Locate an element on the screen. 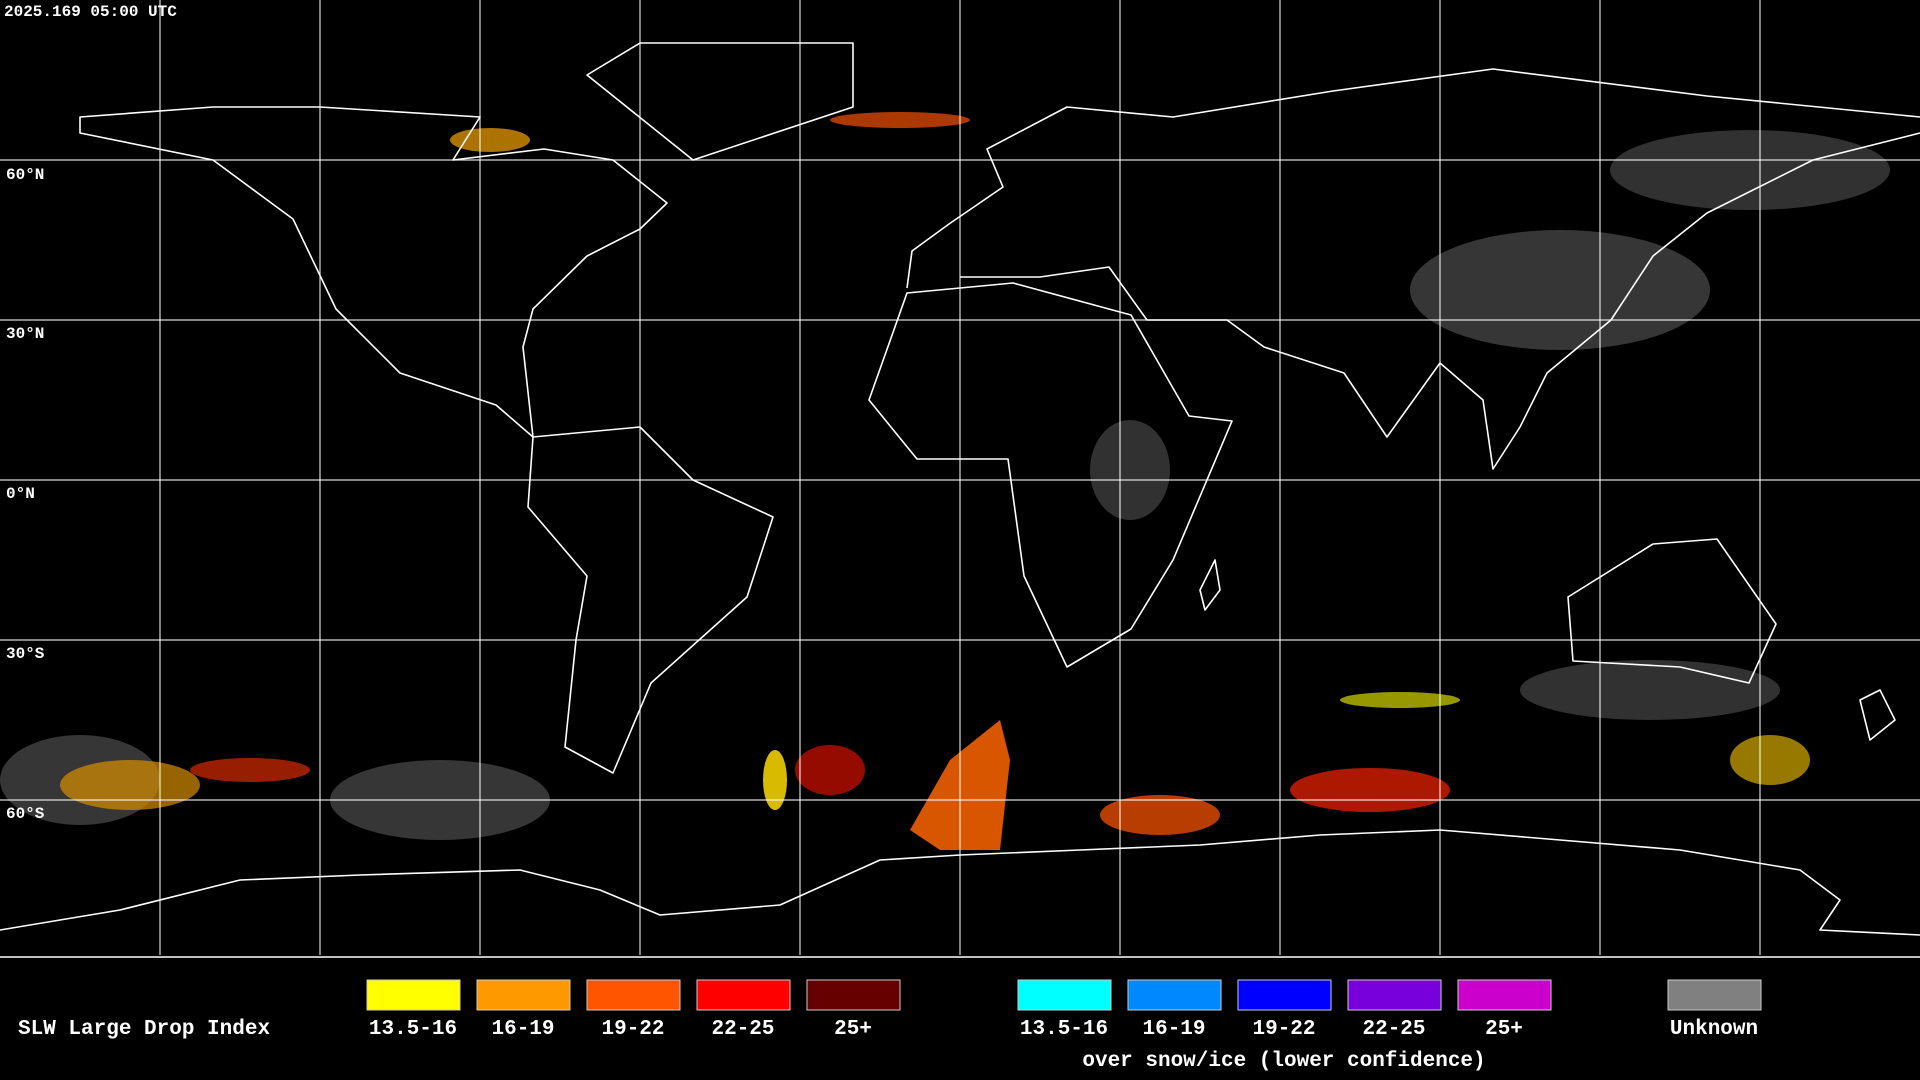 This screenshot has height=1080, width=1920. lat-label: 60°S is located at coordinates (25, 814).